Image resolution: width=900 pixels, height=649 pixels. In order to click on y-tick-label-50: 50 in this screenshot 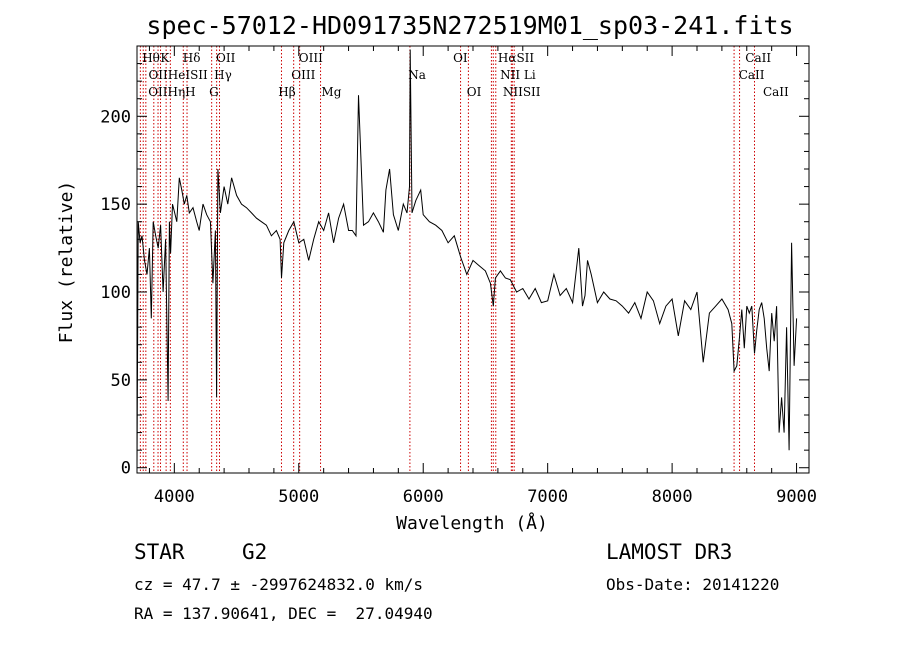, I will do `click(121, 381)`.